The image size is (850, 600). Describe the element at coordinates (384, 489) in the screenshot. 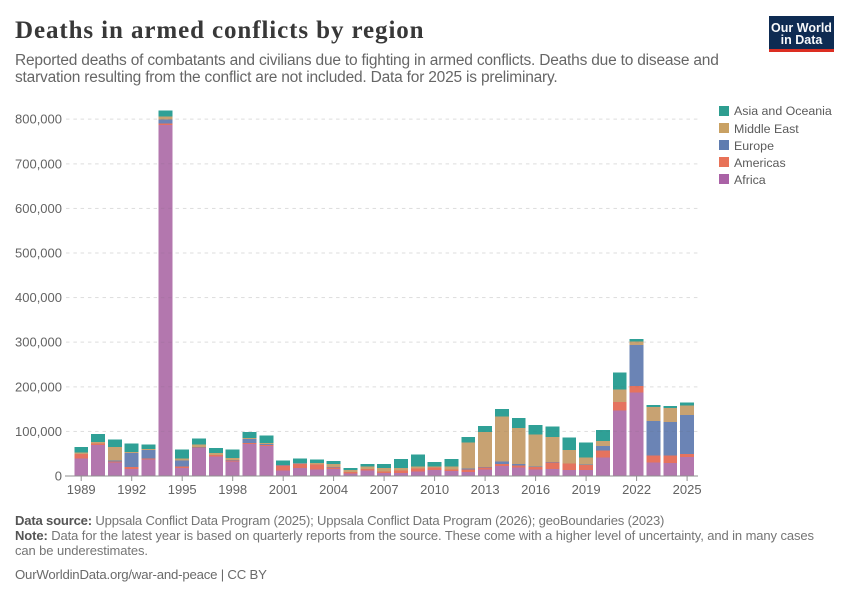

I see `svg-text: 2007` at that location.